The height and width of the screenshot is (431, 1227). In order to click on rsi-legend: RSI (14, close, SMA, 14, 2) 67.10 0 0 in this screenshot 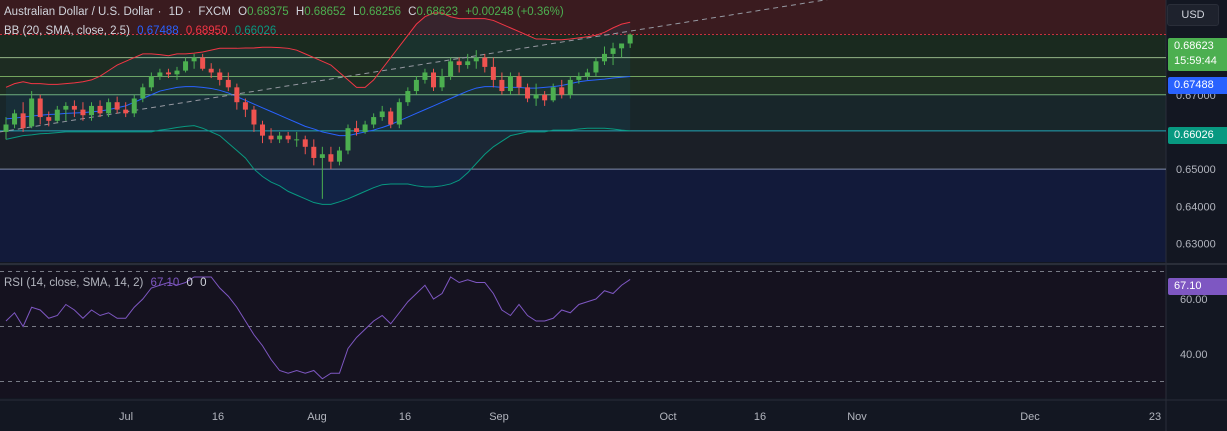, I will do `click(107, 283)`.